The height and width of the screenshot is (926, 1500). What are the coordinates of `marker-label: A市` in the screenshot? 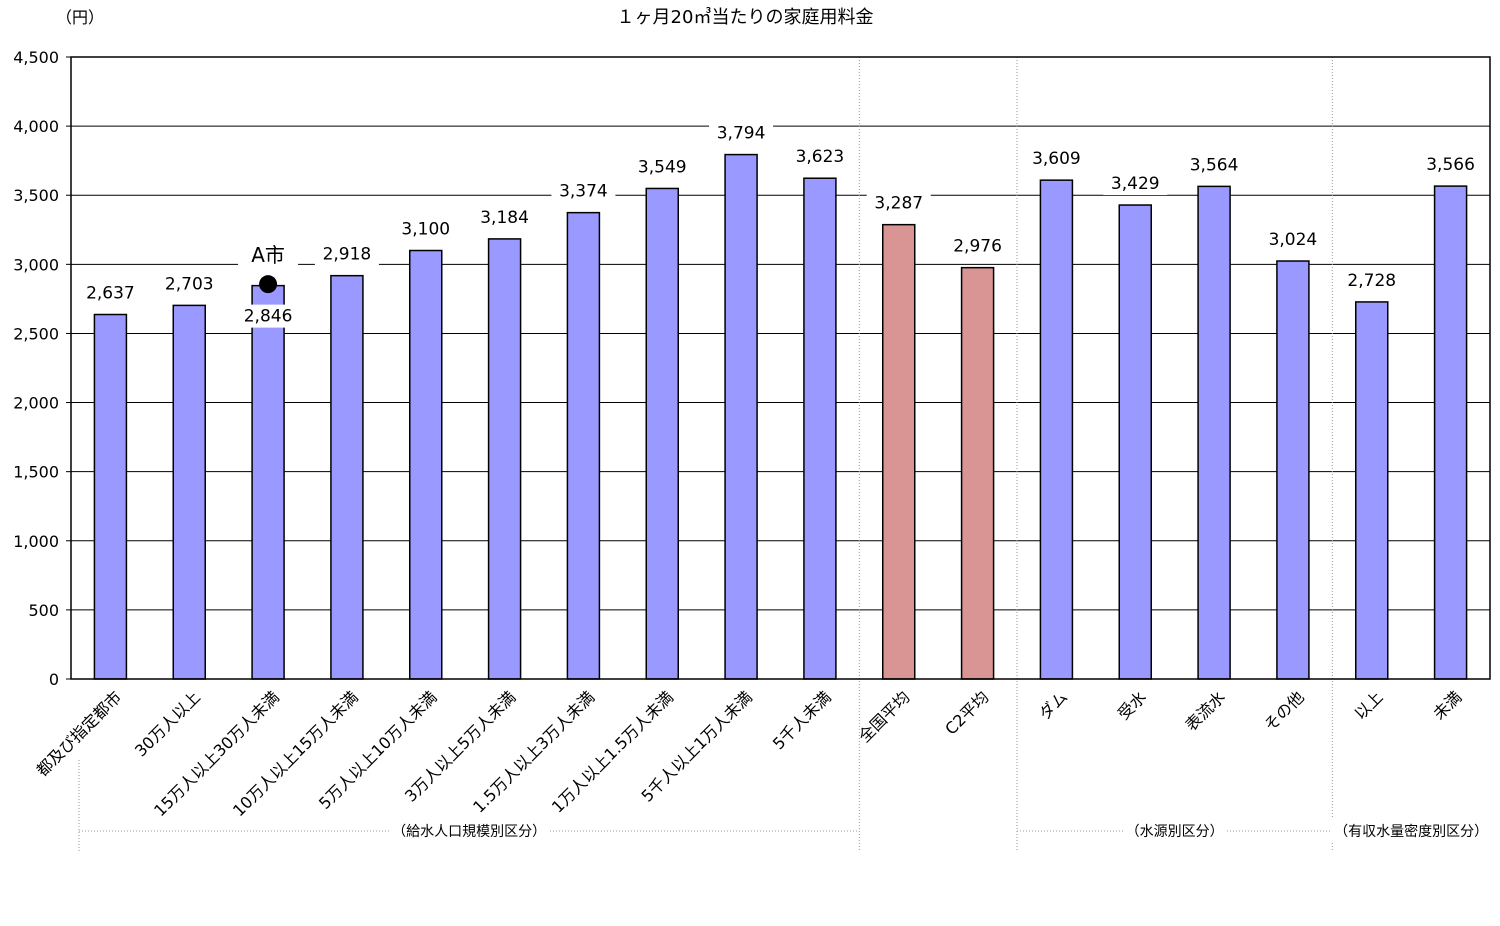 It's located at (268, 255).